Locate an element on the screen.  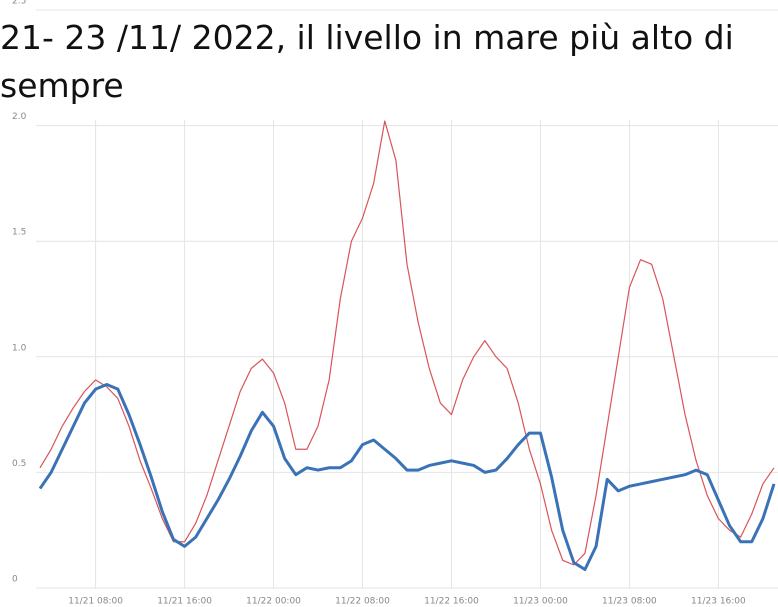
y-tick-label: 1.5 is located at coordinates (19, 233).